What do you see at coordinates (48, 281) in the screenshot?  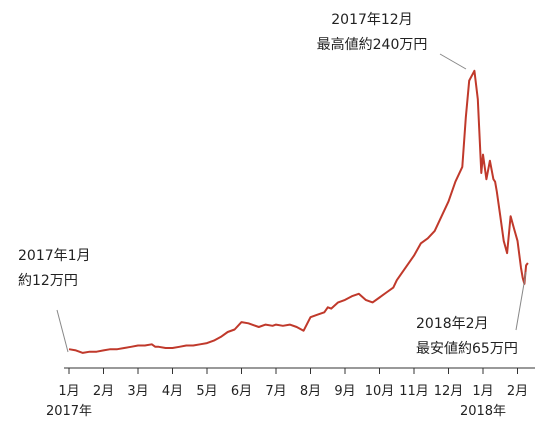 I see `annotation-text: 約12万円` at bounding box center [48, 281].